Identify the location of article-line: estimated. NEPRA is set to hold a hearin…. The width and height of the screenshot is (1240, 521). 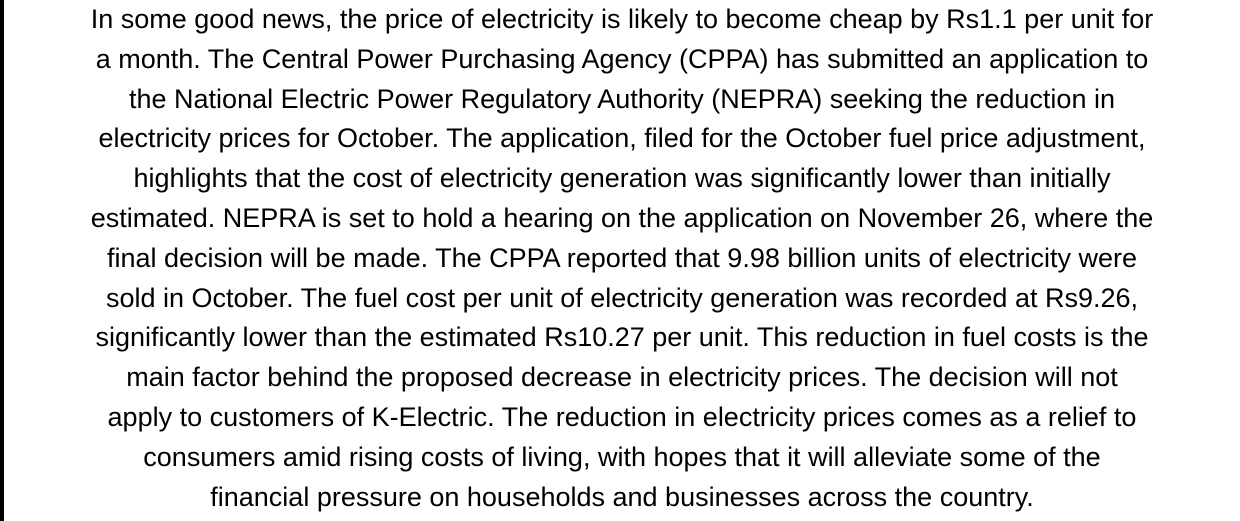
(622, 217).